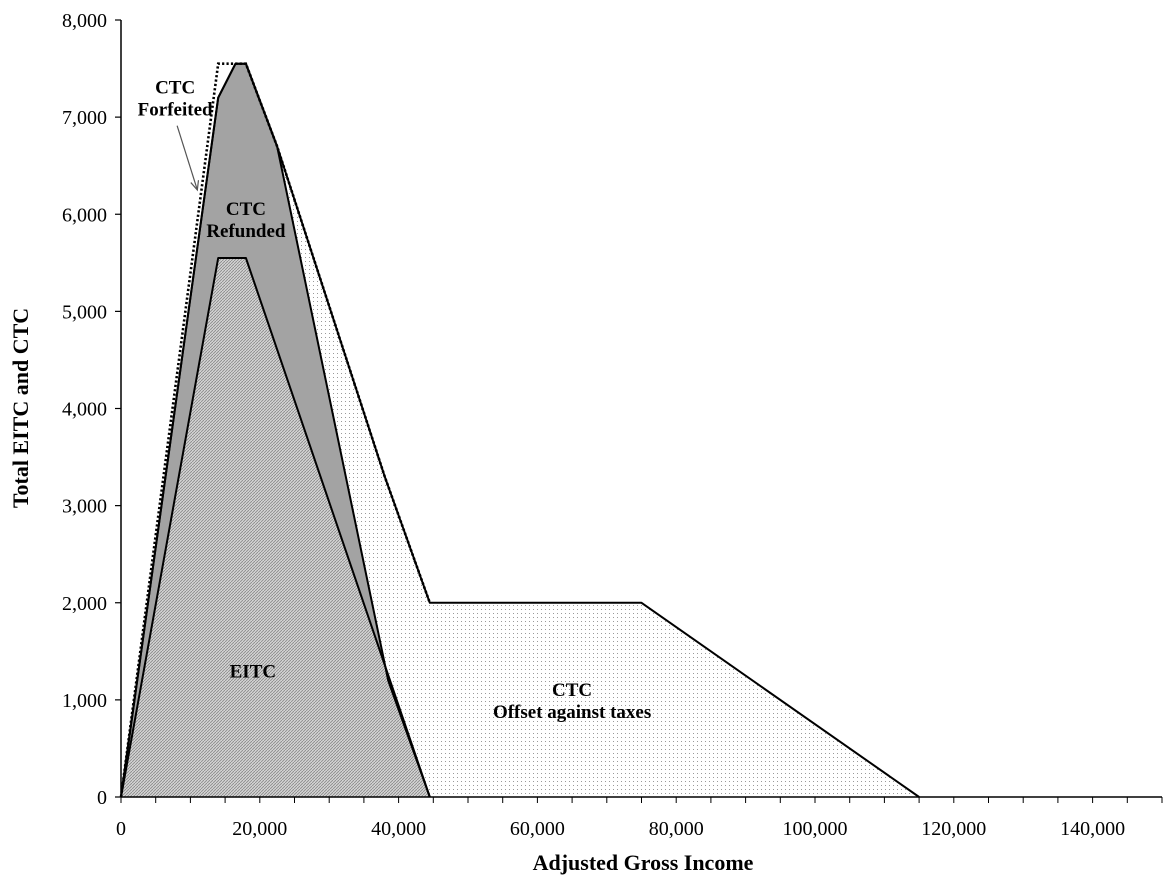 This screenshot has width=1164, height=879. Describe the element at coordinates (84, 604) in the screenshot. I see `y-tick-label: 2,000` at that location.